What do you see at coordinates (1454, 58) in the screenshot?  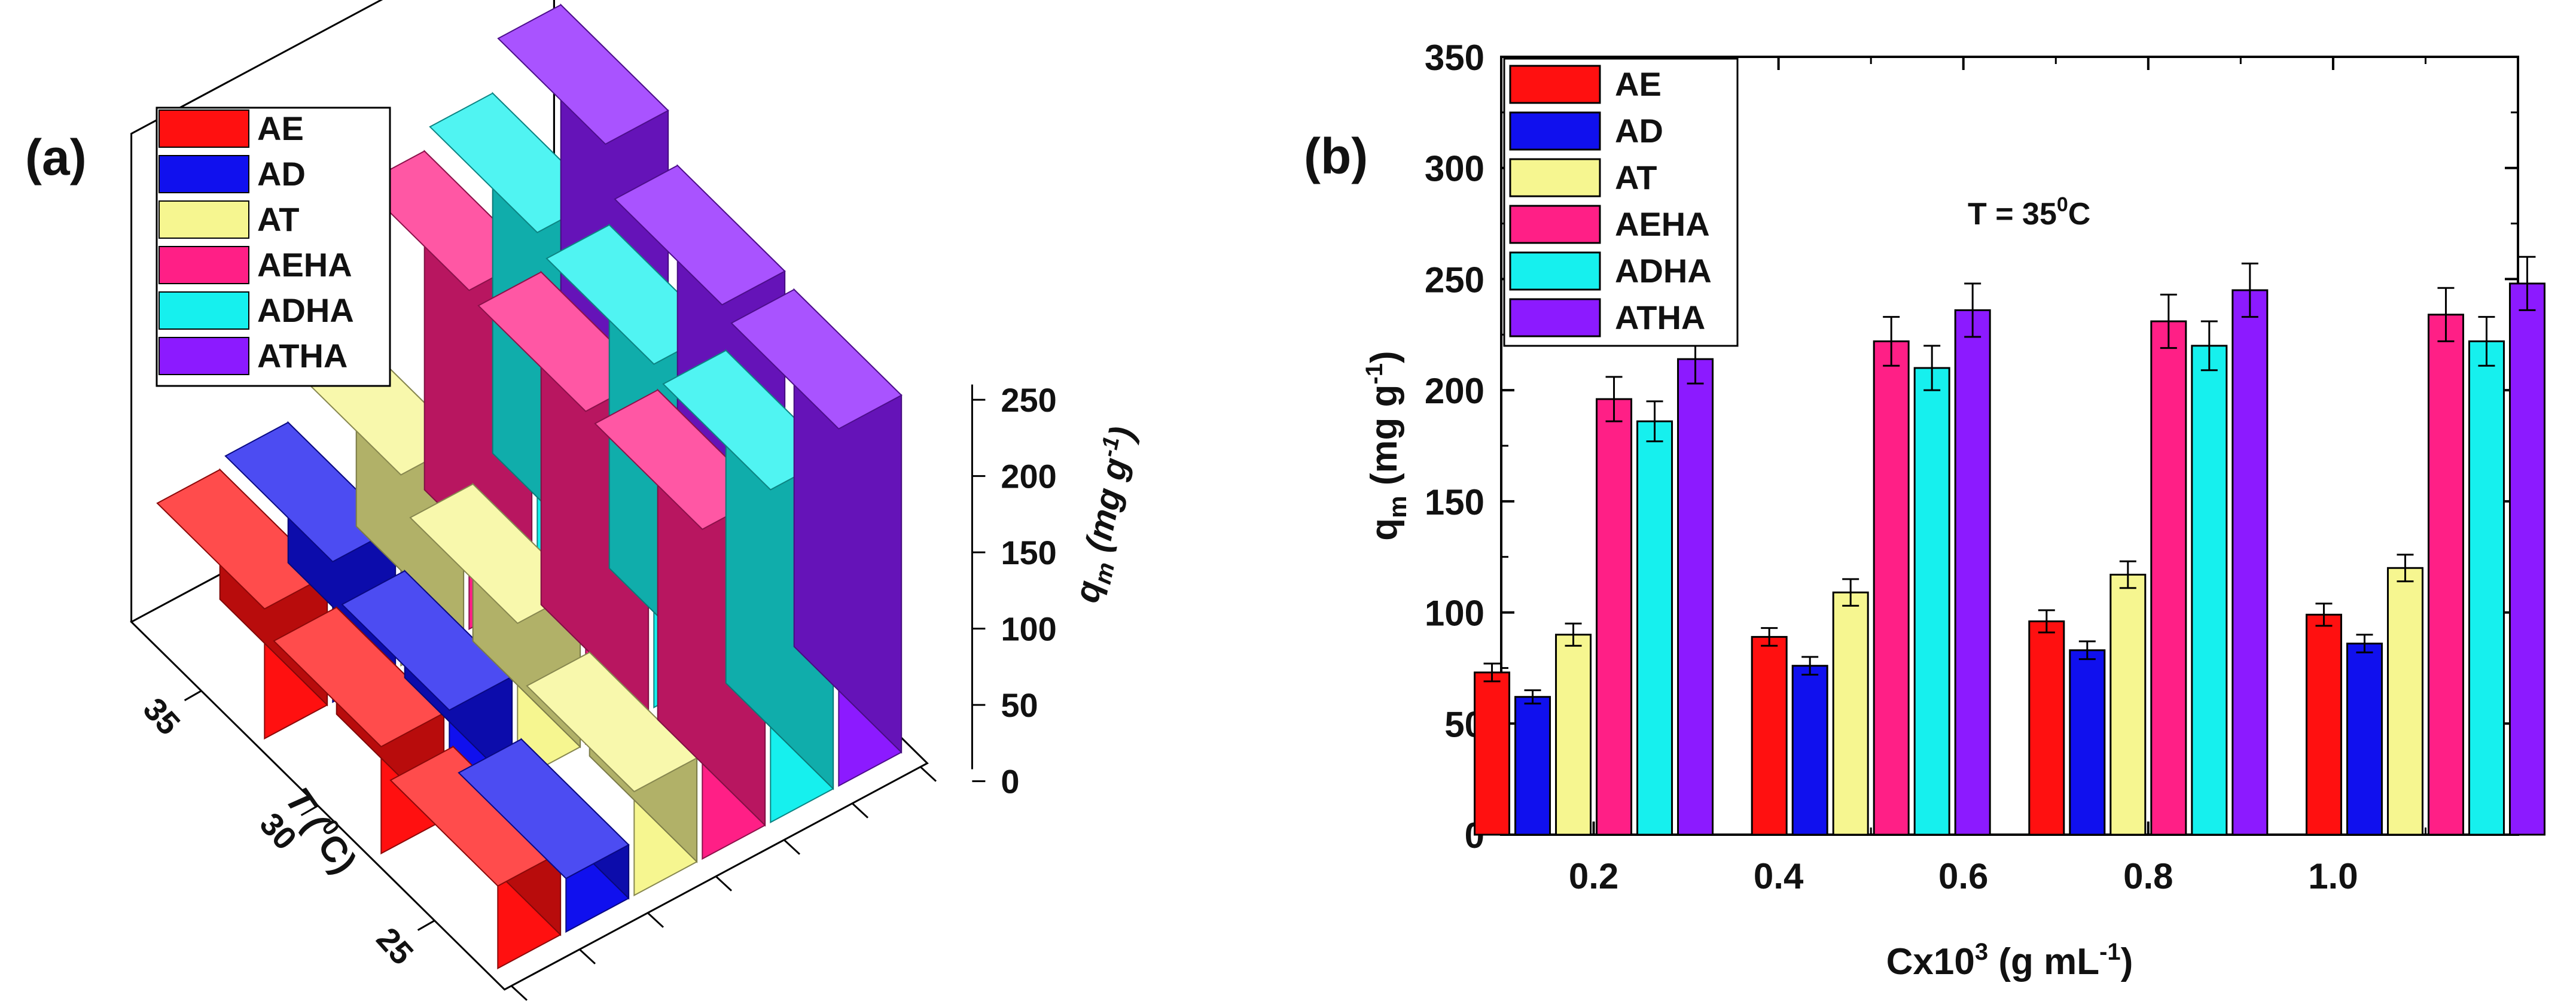 I see `y-tick-label: 350` at bounding box center [1454, 58].